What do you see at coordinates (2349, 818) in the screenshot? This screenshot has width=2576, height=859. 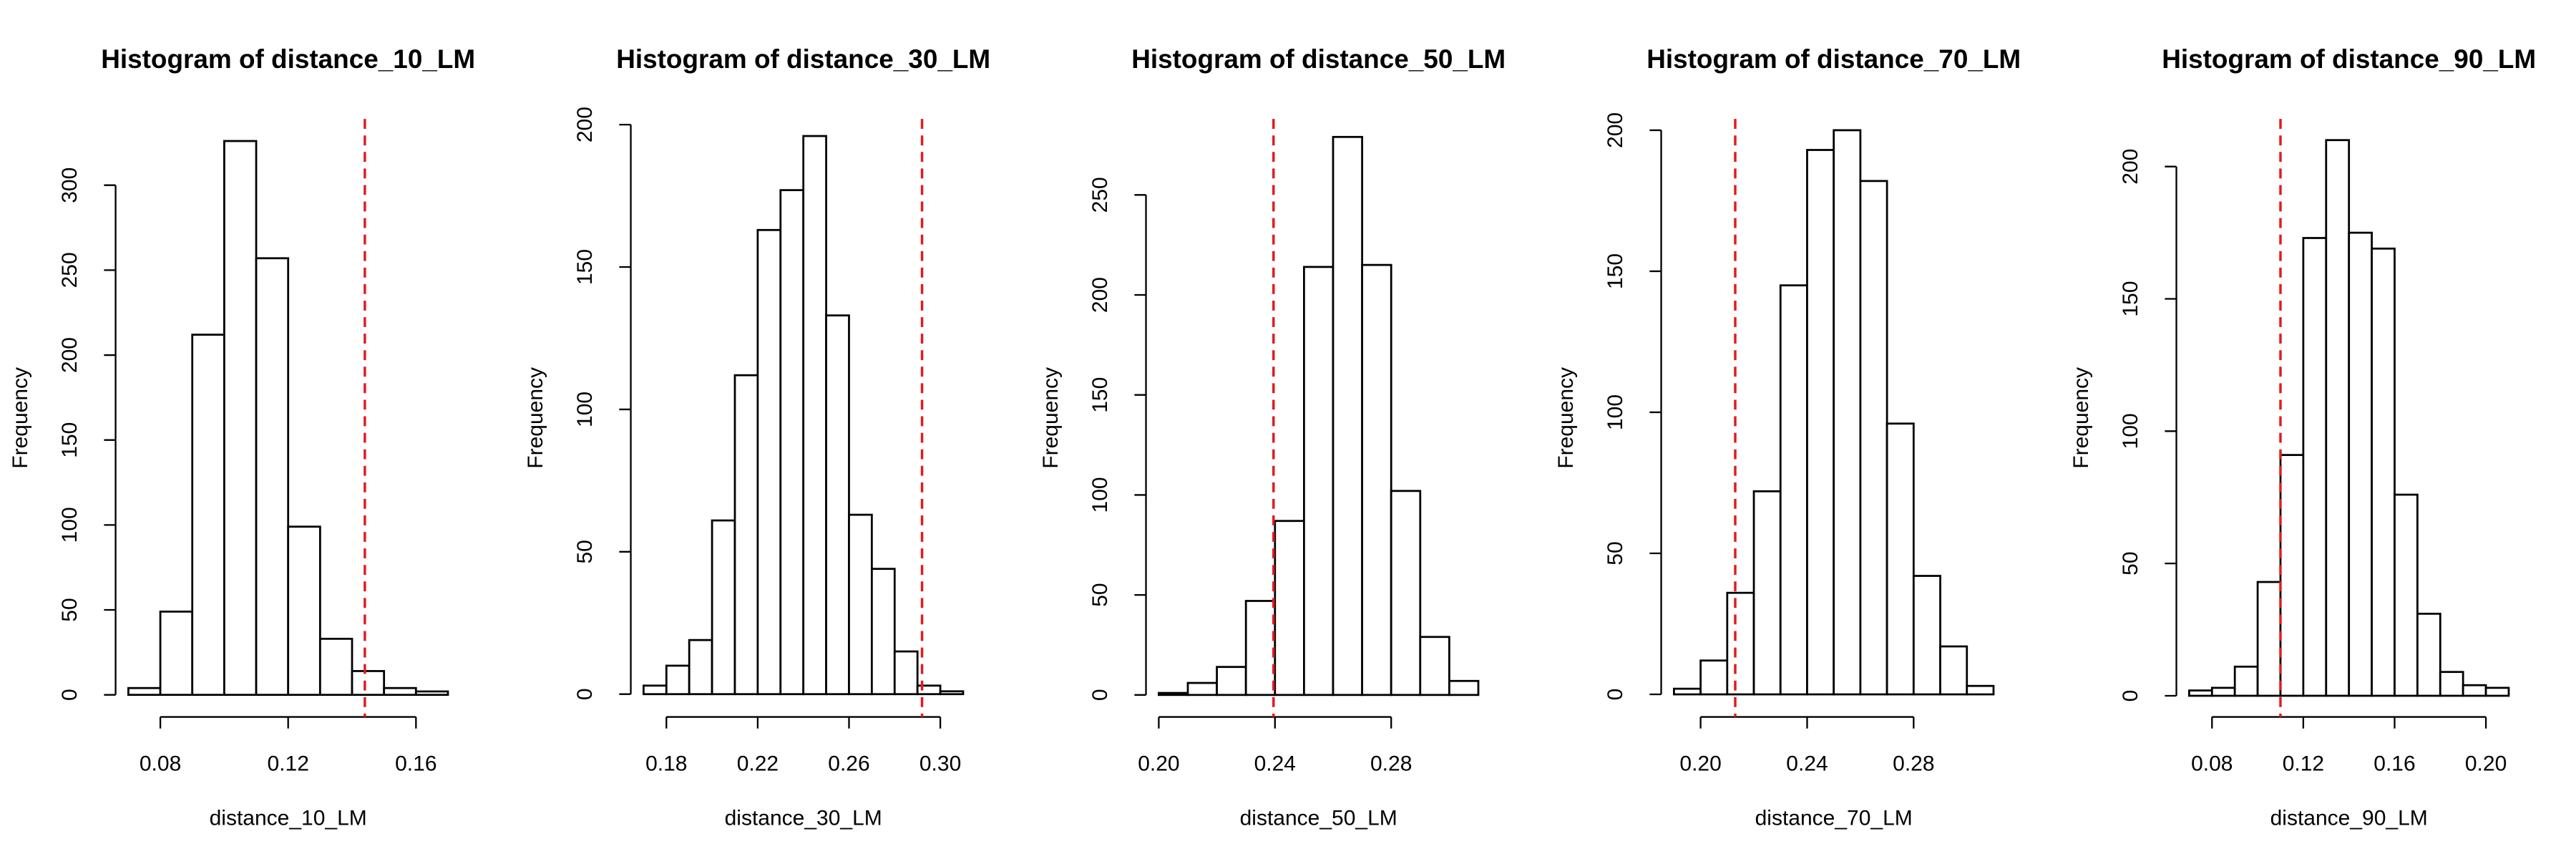 I see `x-axis-label: distance_90_LM` at bounding box center [2349, 818].